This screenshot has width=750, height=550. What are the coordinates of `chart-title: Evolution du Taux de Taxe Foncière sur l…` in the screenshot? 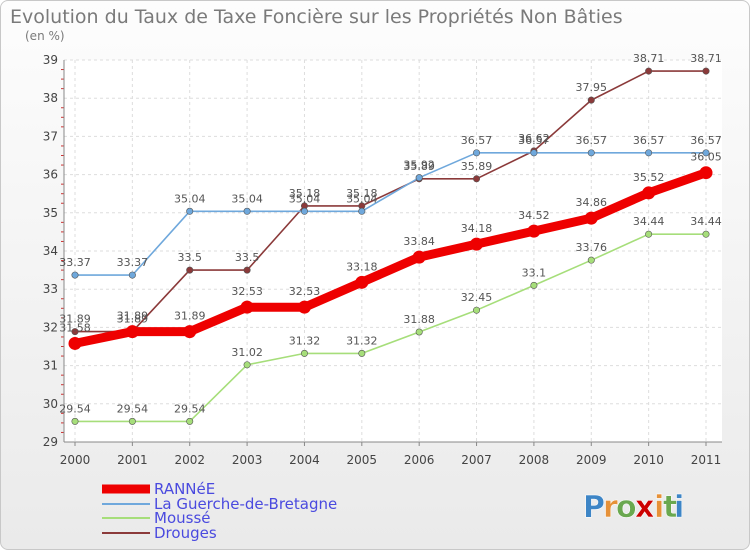 It's located at (316, 17).